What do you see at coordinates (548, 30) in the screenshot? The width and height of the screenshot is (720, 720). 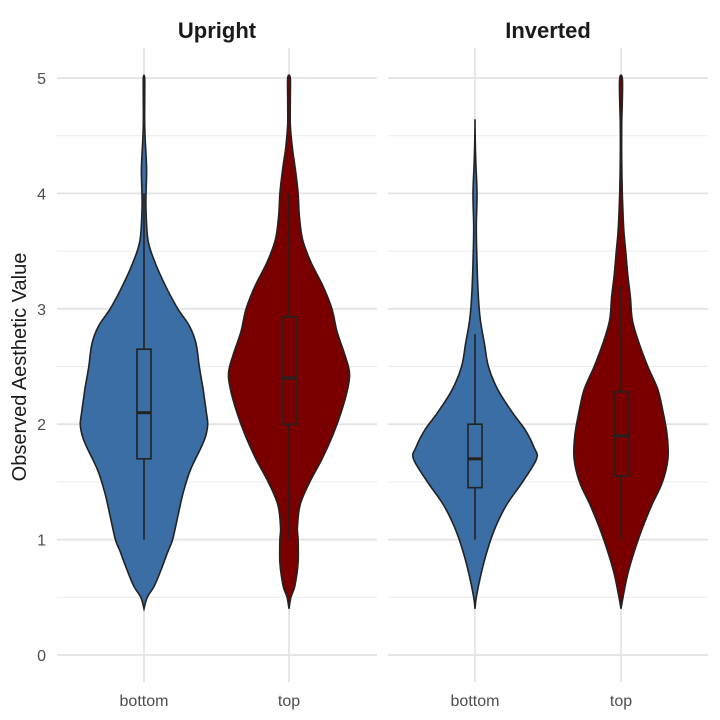 I see `panel-title: Inverted` at bounding box center [548, 30].